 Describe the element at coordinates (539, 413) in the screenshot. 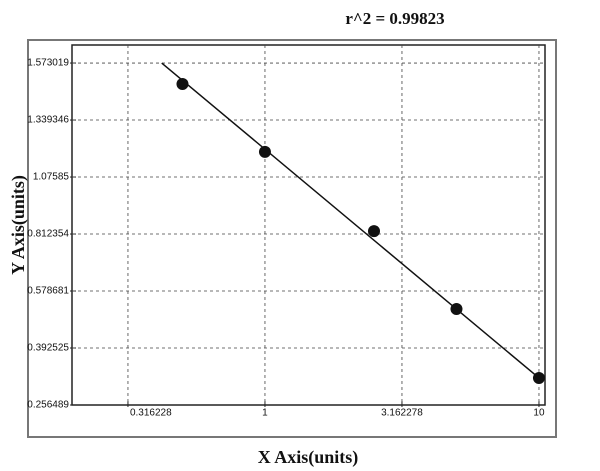

I see `x-tick-label: 10` at that location.